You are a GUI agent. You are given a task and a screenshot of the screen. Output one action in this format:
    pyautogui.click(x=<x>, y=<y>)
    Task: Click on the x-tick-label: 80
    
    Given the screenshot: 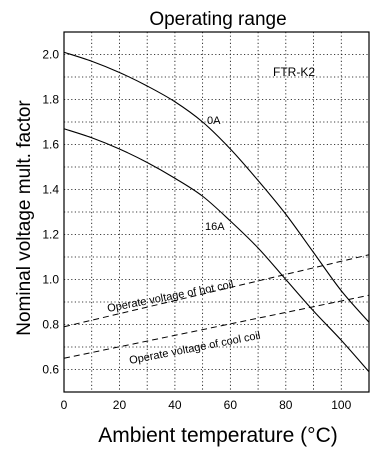 What is the action you would take?
    pyautogui.click(x=286, y=405)
    